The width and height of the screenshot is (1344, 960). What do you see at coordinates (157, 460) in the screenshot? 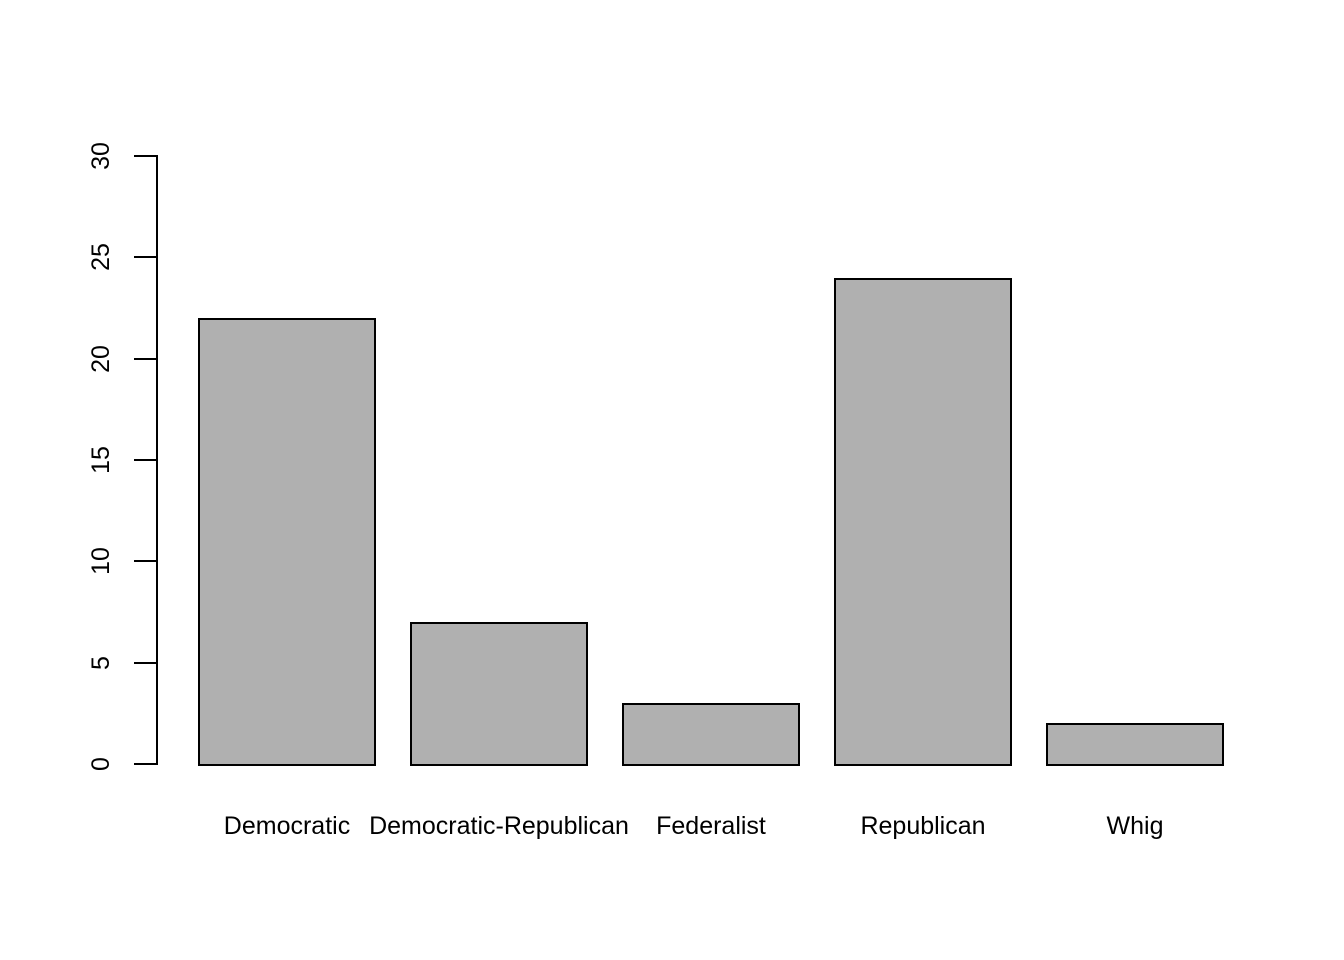
I see `y-axis-line` at bounding box center [157, 460].